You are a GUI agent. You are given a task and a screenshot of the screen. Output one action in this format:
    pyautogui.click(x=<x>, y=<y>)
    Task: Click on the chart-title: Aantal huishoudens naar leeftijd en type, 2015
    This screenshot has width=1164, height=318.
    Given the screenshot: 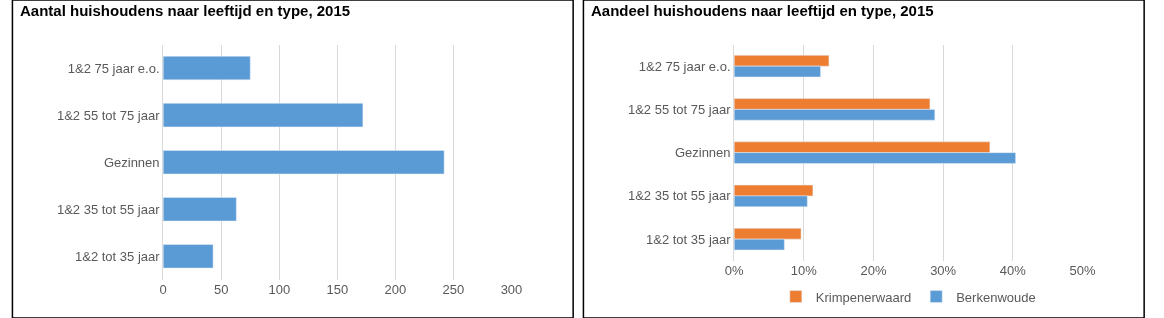 What is the action you would take?
    pyautogui.click(x=185, y=10)
    